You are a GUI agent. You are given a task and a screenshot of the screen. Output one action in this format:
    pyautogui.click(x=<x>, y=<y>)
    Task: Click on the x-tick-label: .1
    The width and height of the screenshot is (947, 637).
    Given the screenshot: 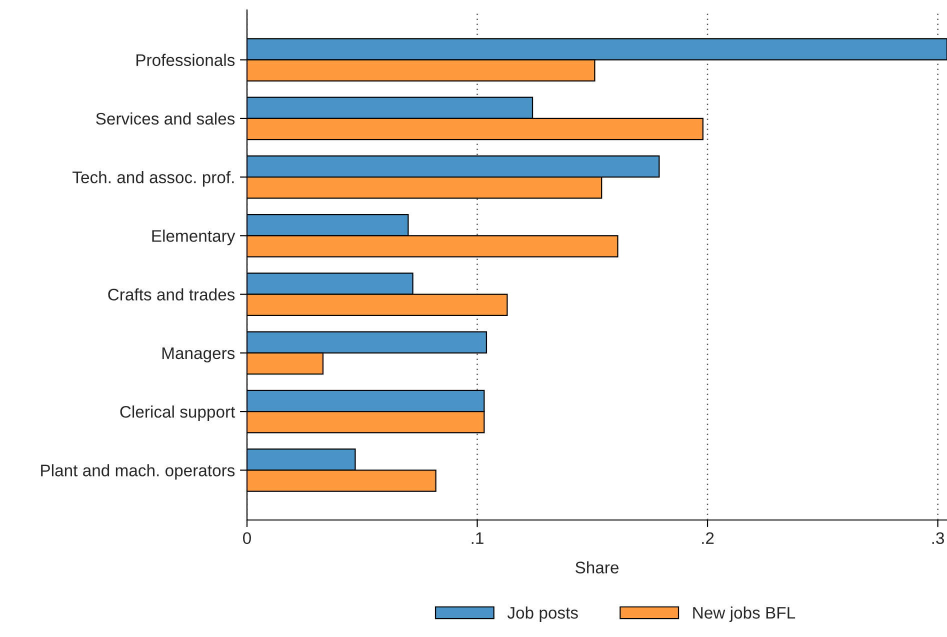 What is the action you would take?
    pyautogui.click(x=478, y=538)
    